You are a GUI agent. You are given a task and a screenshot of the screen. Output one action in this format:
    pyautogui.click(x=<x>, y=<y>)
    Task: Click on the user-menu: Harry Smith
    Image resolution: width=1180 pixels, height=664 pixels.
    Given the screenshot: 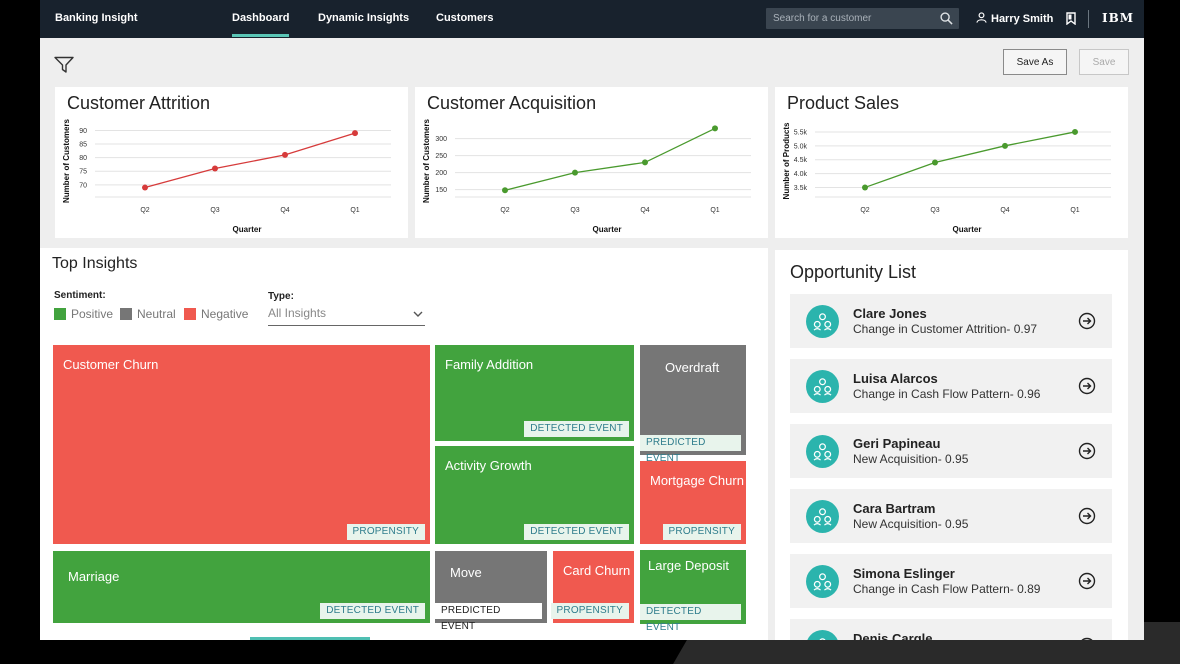 What is the action you would take?
    pyautogui.click(x=1014, y=18)
    